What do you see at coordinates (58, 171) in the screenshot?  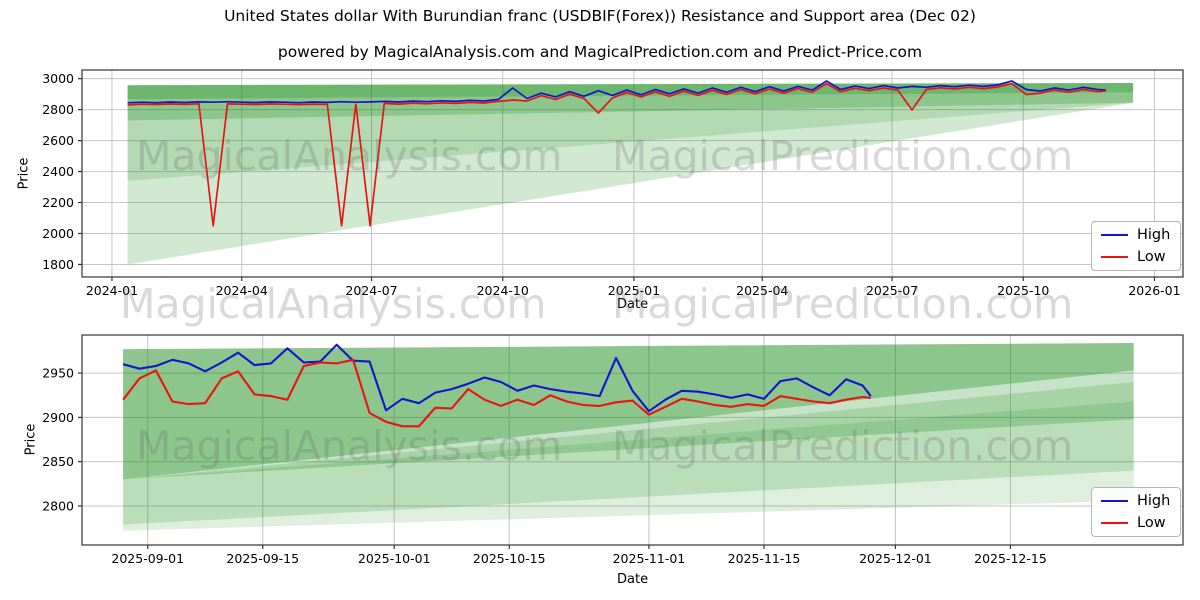 I see `y-tick-label: 2400` at bounding box center [58, 171].